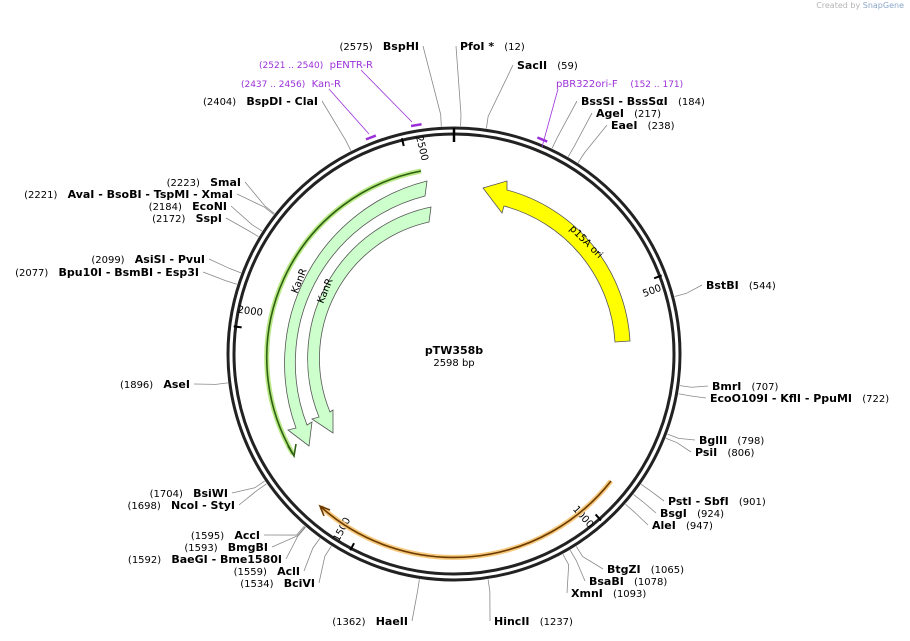  I want to click on feature-p15a-ori, so click(556, 261).